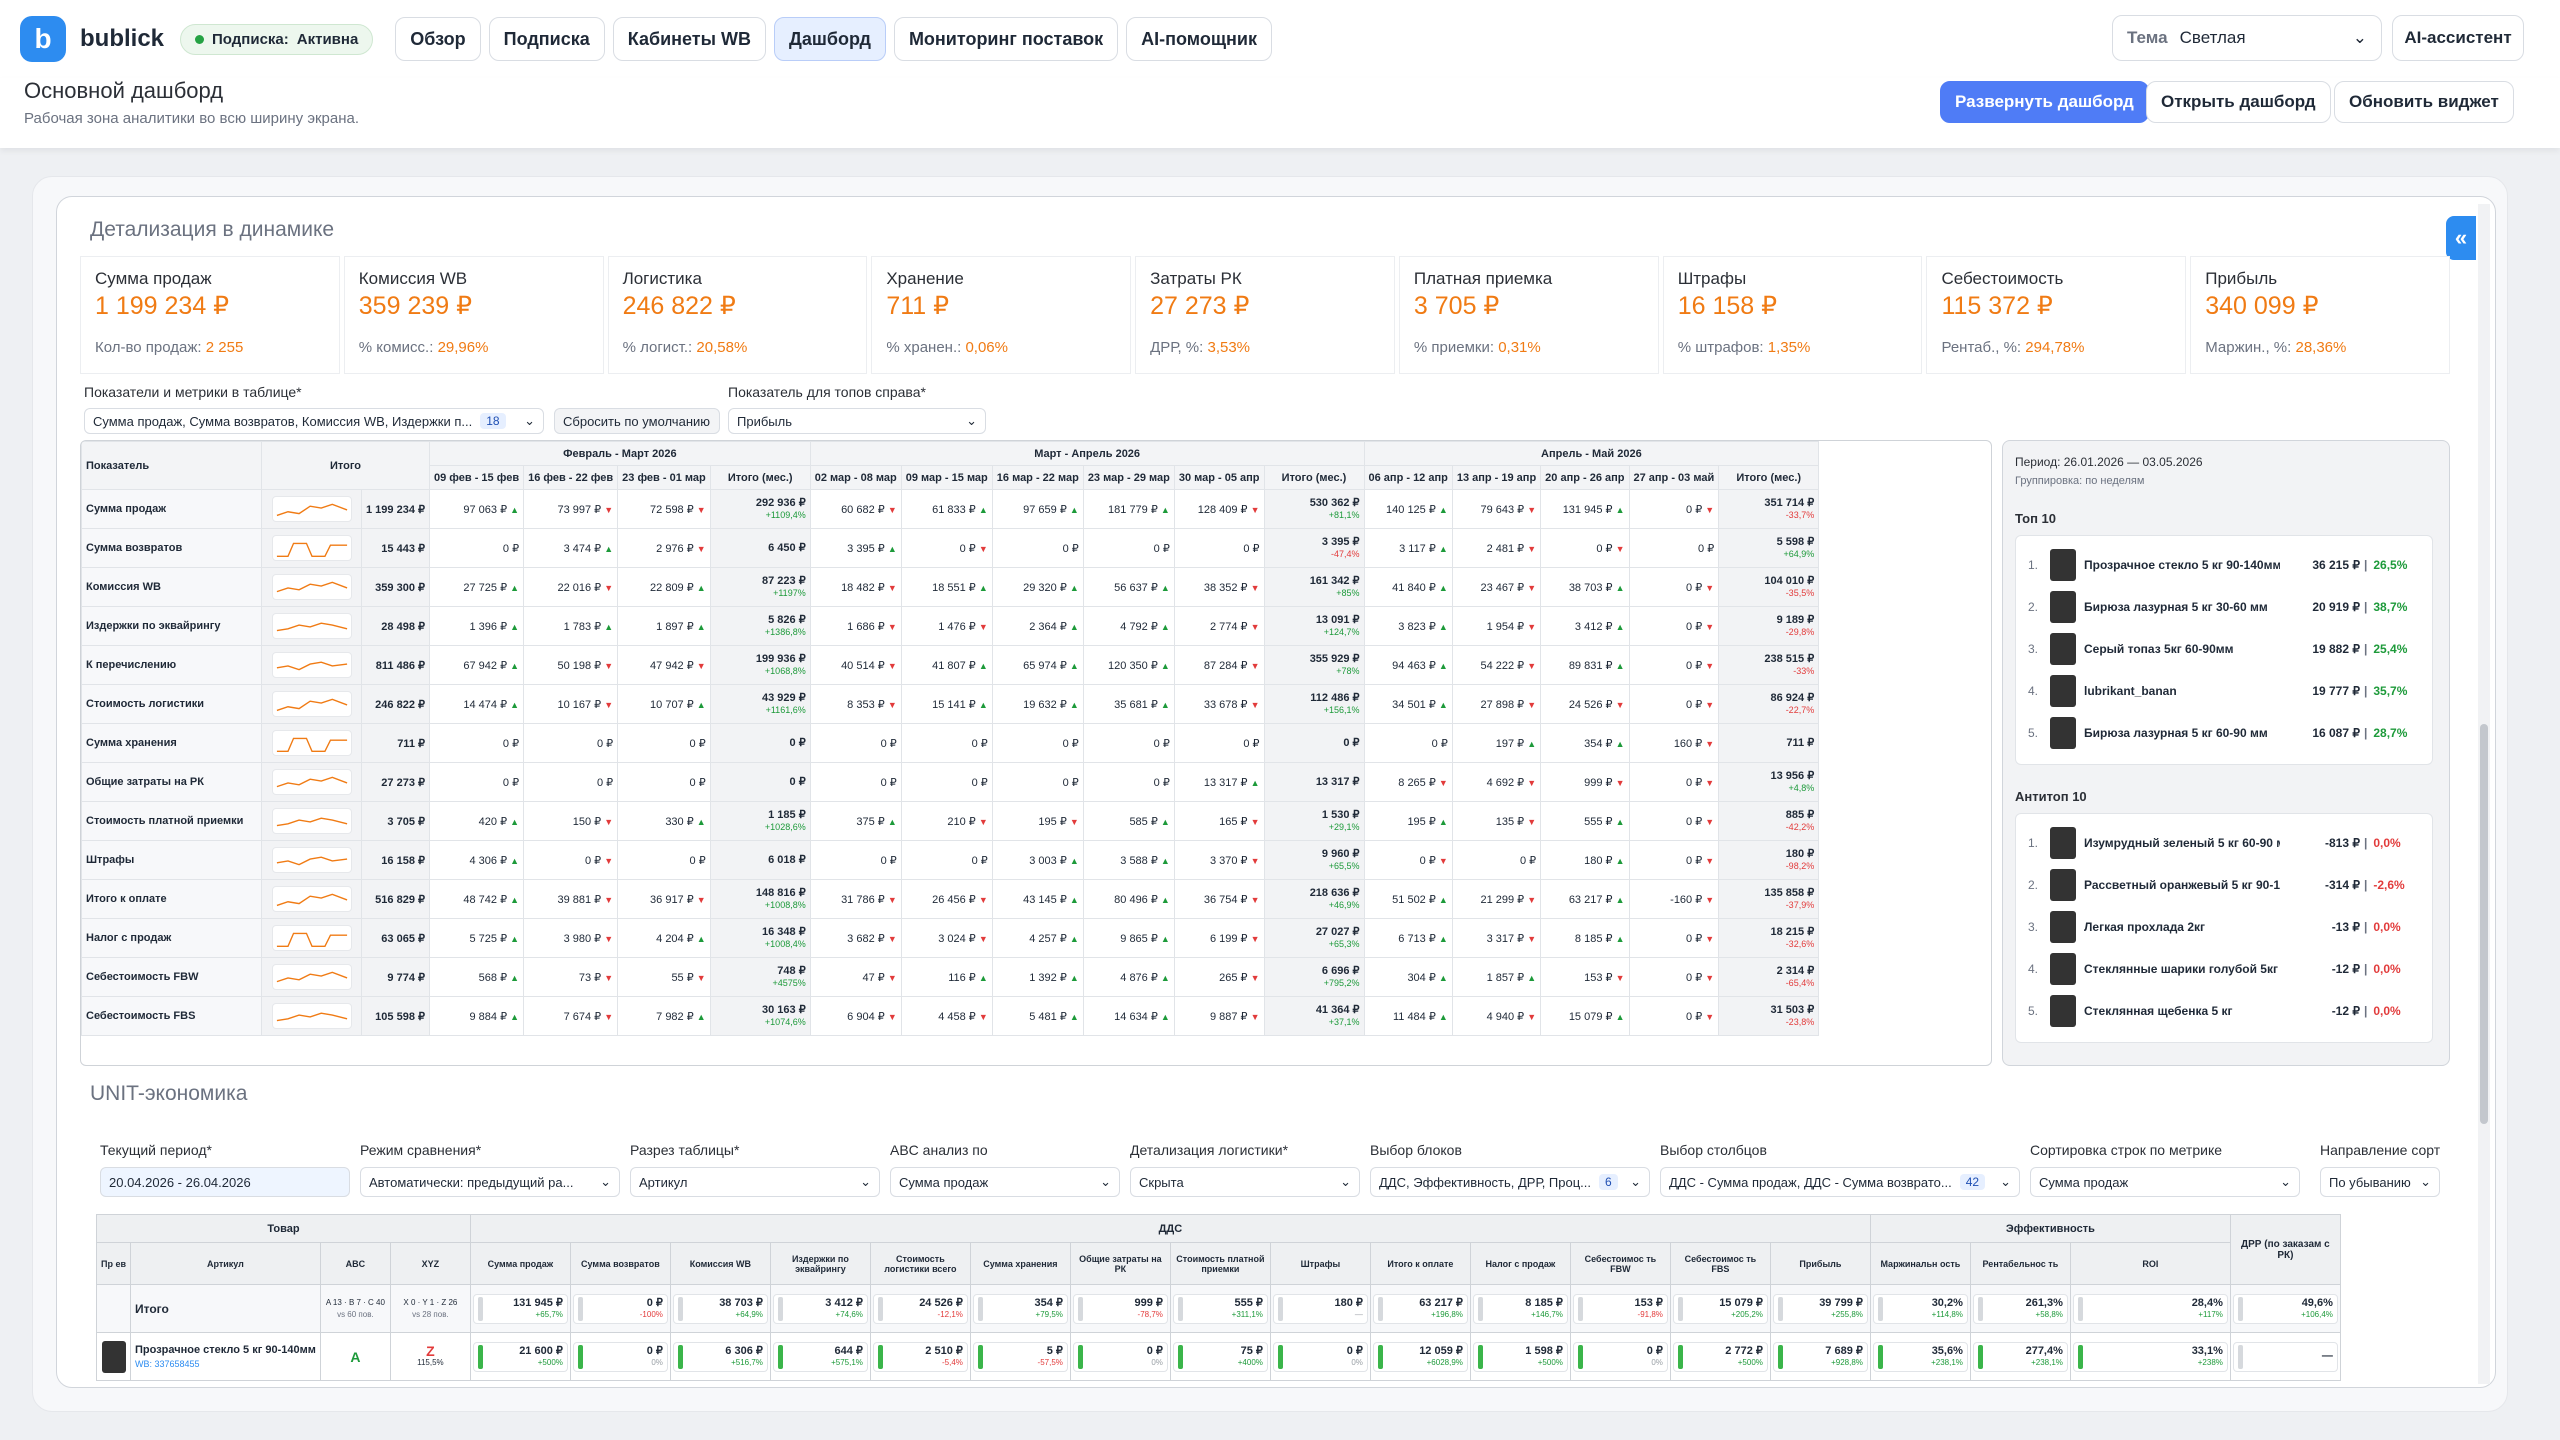  I want to click on unit-col-header: XYZ, so click(430, 1263).